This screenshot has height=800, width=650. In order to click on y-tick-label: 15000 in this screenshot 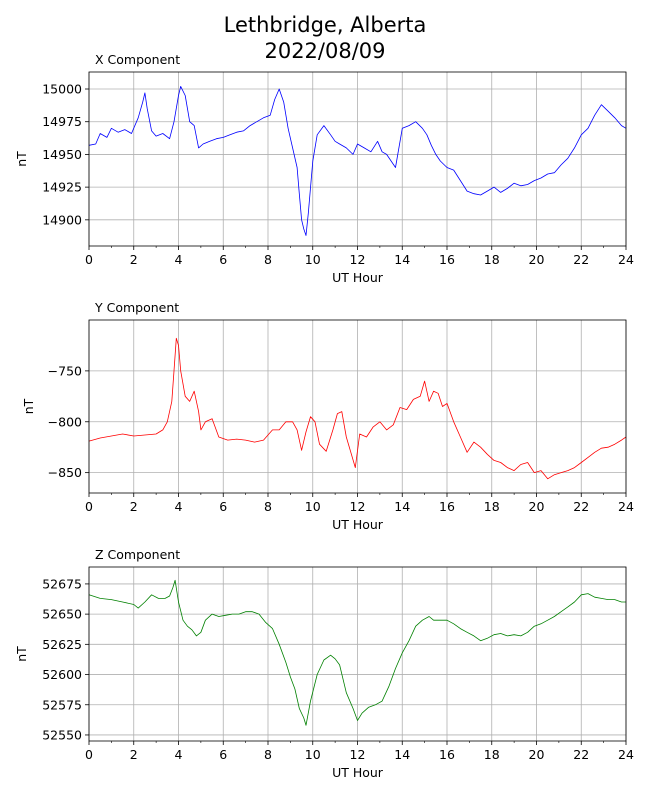, I will do `click(62, 89)`.